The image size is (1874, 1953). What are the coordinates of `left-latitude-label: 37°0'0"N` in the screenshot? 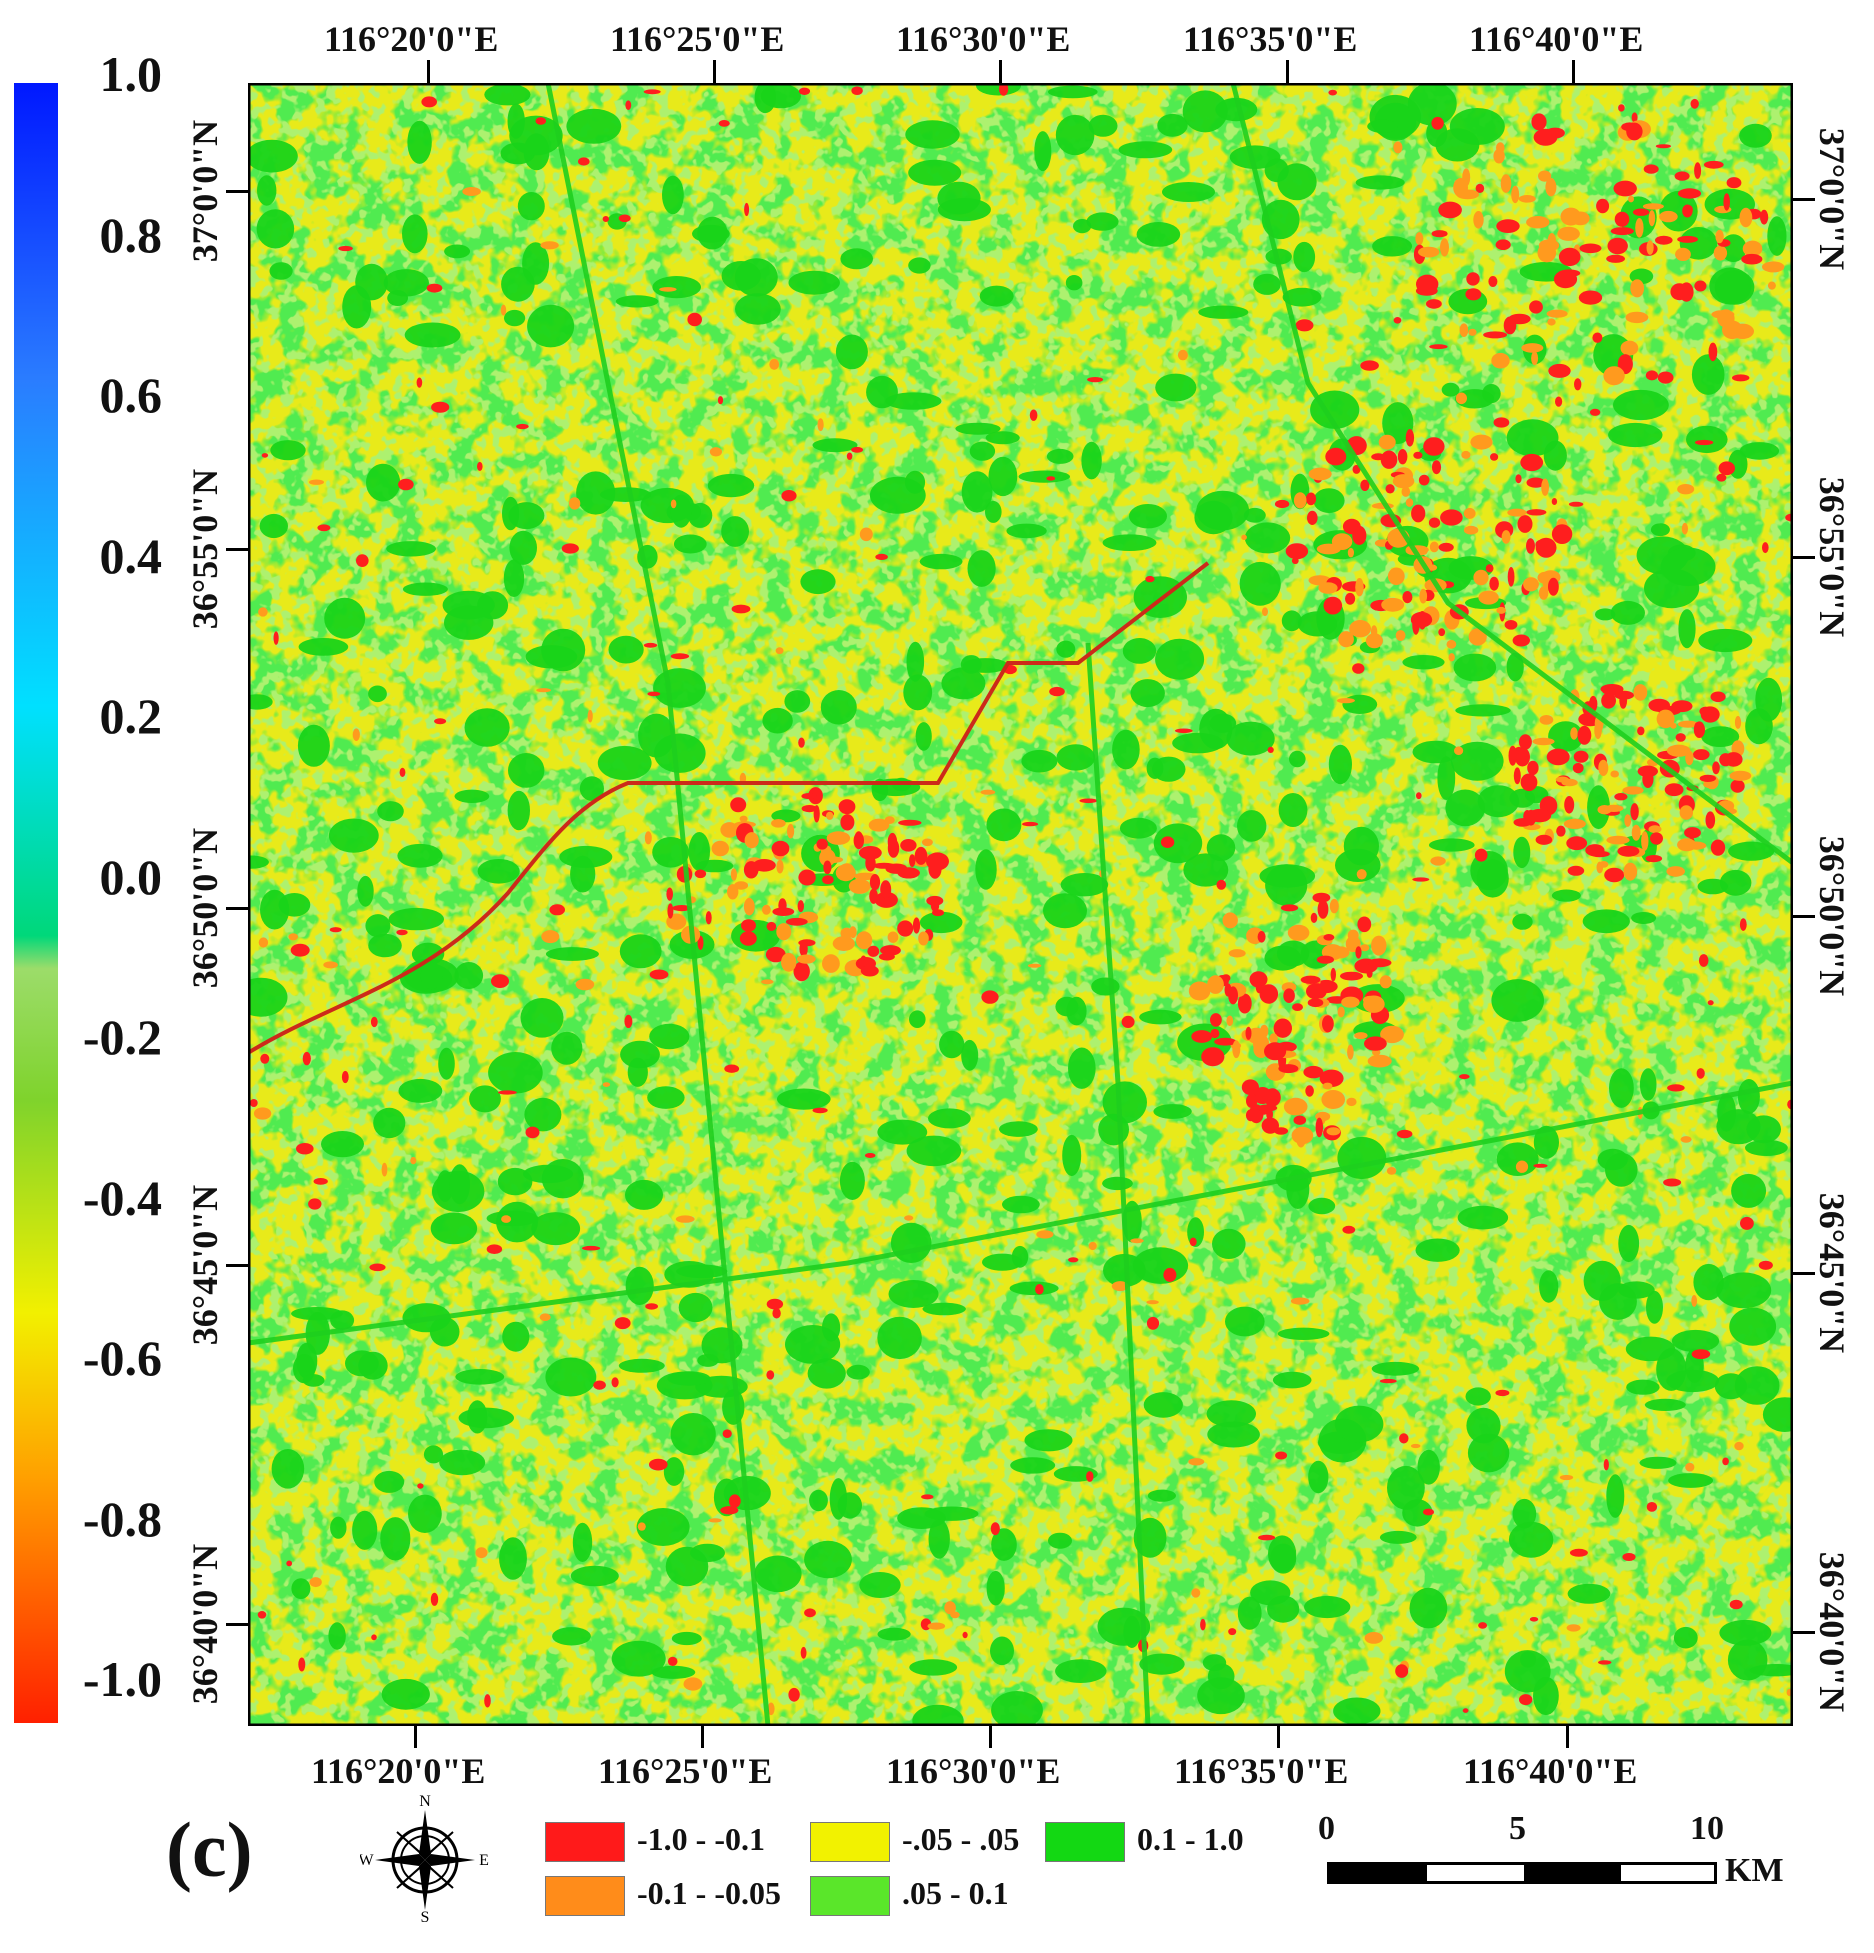 It's located at (205, 191).